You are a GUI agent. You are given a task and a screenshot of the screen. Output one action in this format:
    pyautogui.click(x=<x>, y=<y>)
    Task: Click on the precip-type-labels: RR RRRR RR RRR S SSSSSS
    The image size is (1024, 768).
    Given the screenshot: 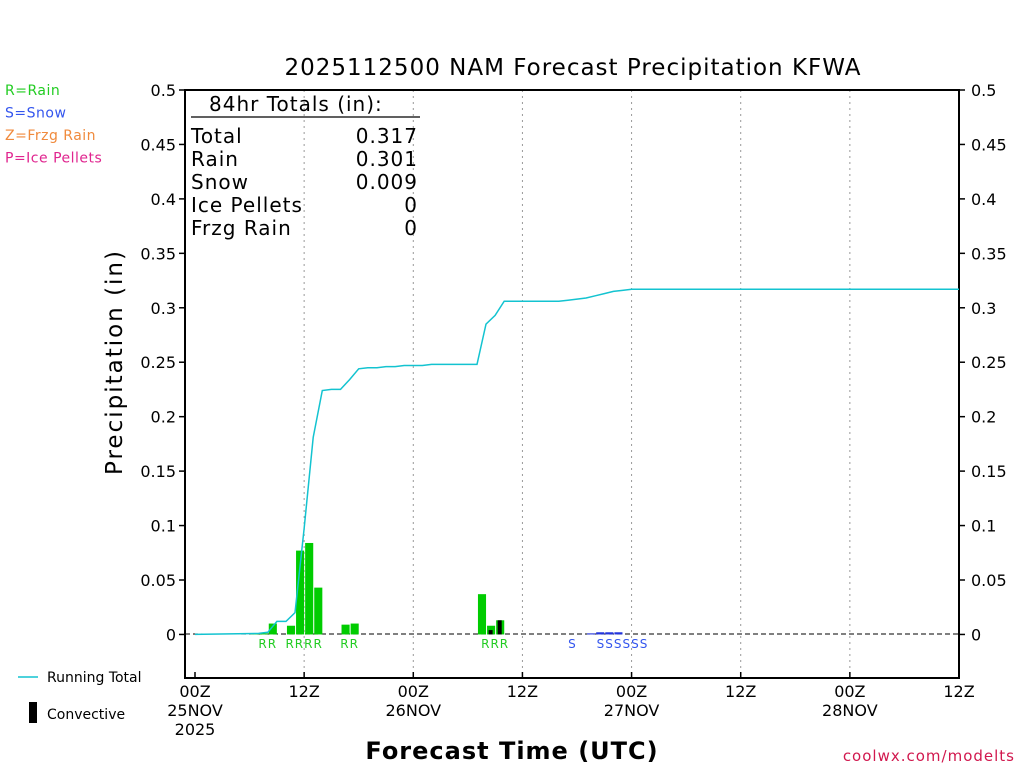 What is the action you would take?
    pyautogui.click(x=453, y=644)
    